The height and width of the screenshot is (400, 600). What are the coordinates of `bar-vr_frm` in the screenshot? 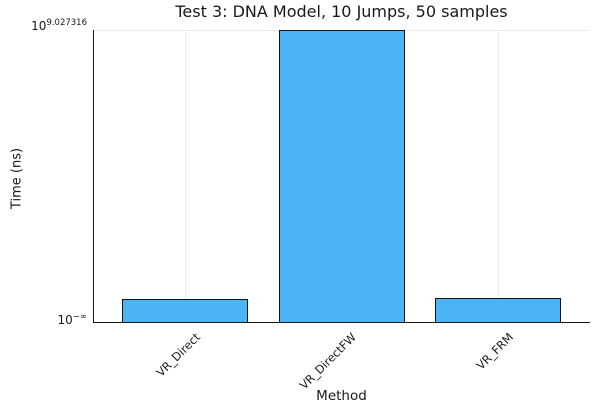 It's located at (498, 310).